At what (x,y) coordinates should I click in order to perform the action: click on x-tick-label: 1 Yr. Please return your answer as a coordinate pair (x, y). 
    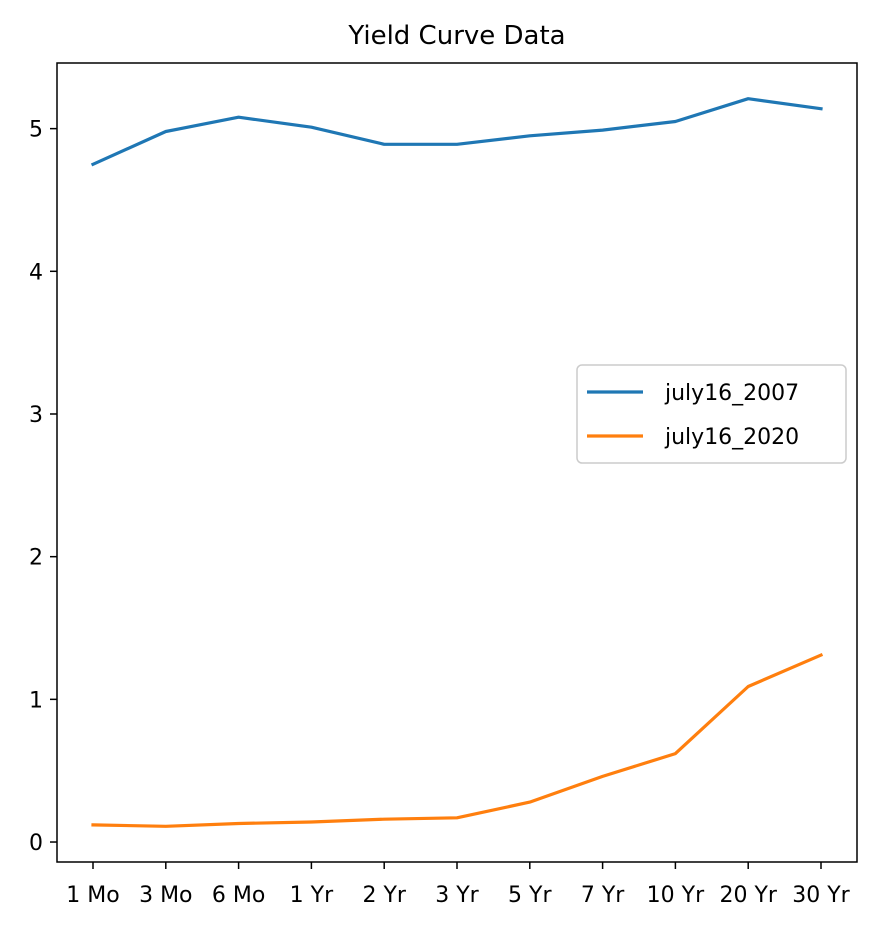
    Looking at the image, I should click on (312, 895).